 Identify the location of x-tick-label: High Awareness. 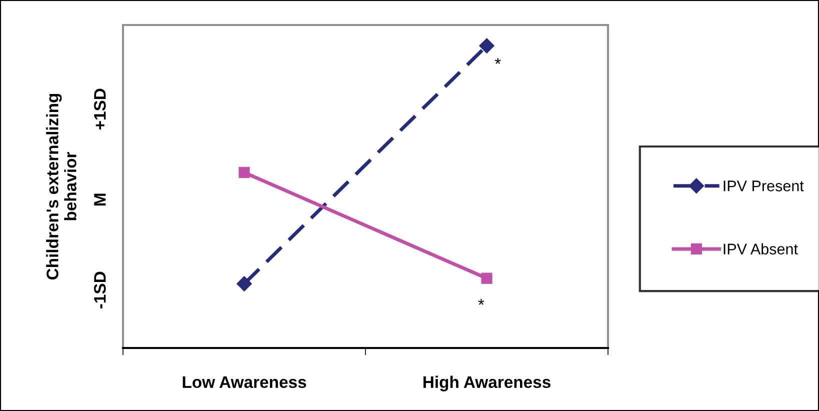
(486, 384).